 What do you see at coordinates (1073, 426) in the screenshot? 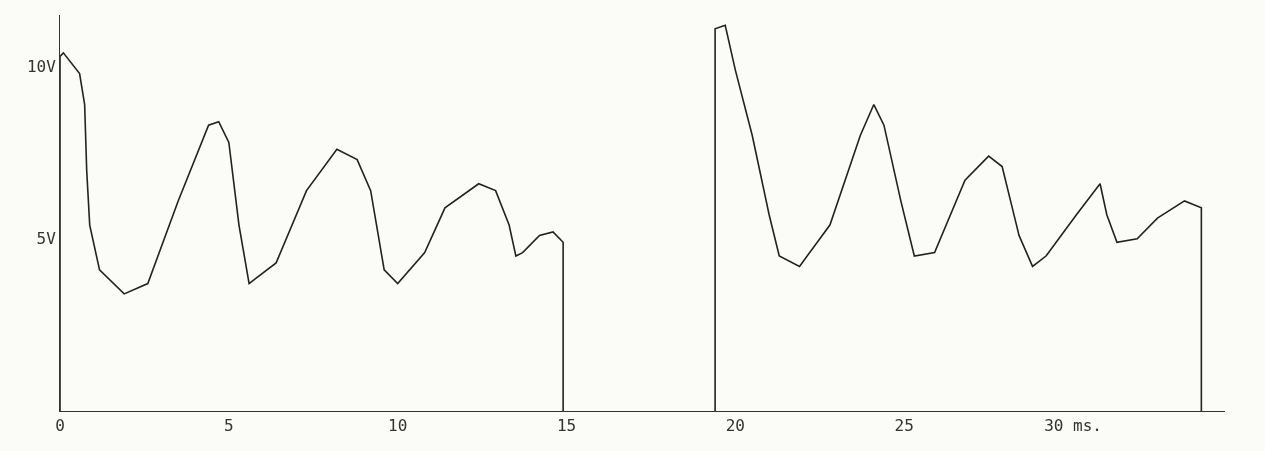
I see `x-tick-label: 30 ms.` at bounding box center [1073, 426].